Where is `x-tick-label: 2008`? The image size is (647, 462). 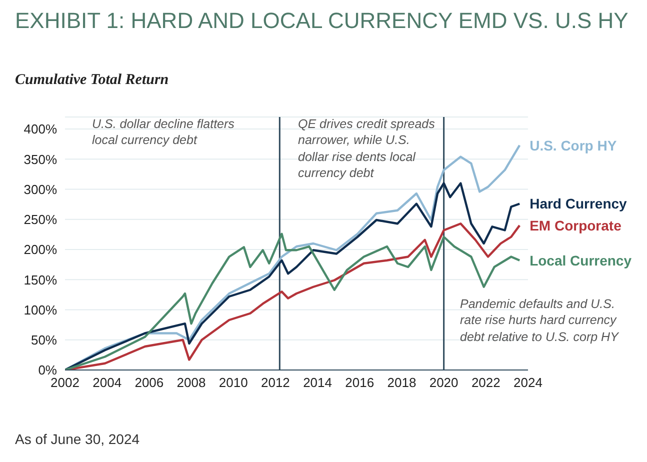 x-tick-label: 2008 is located at coordinates (191, 382).